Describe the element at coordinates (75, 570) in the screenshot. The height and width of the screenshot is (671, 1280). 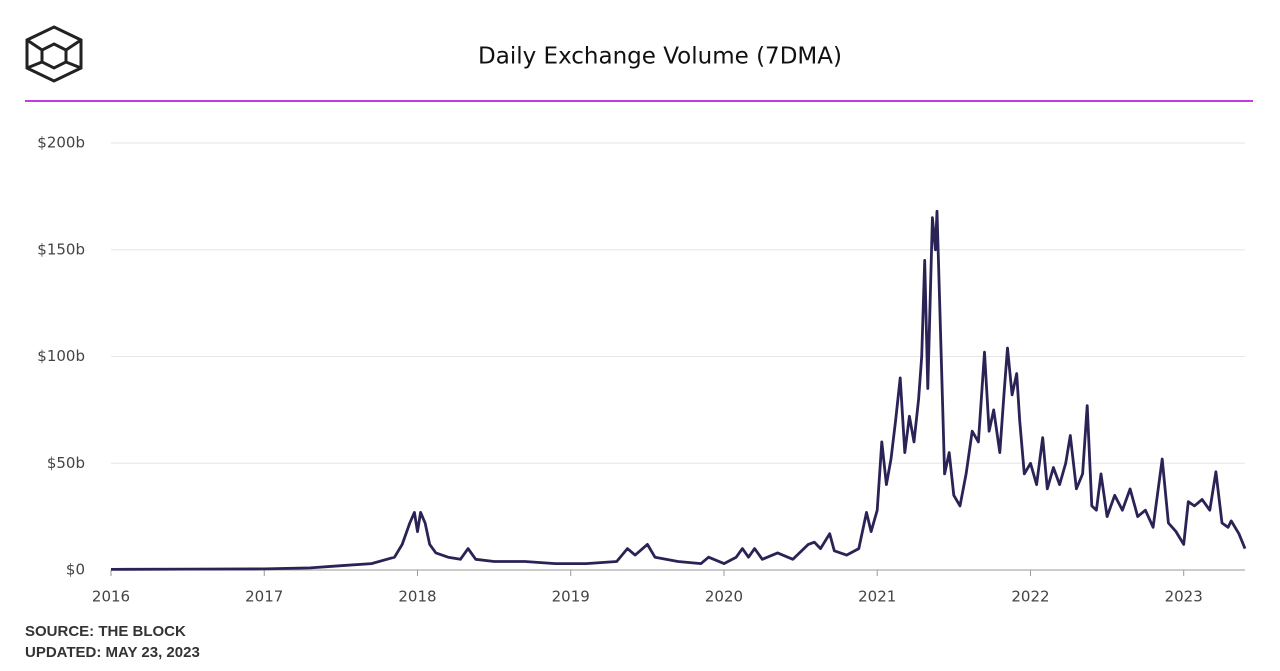
I see `y-tick-label: $0` at that location.